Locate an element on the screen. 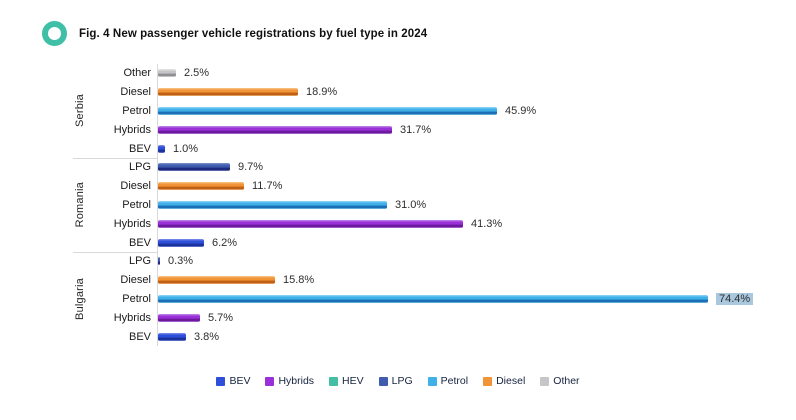 The image size is (796, 420). bar-row: Petrol 31.0% is located at coordinates (436, 205).